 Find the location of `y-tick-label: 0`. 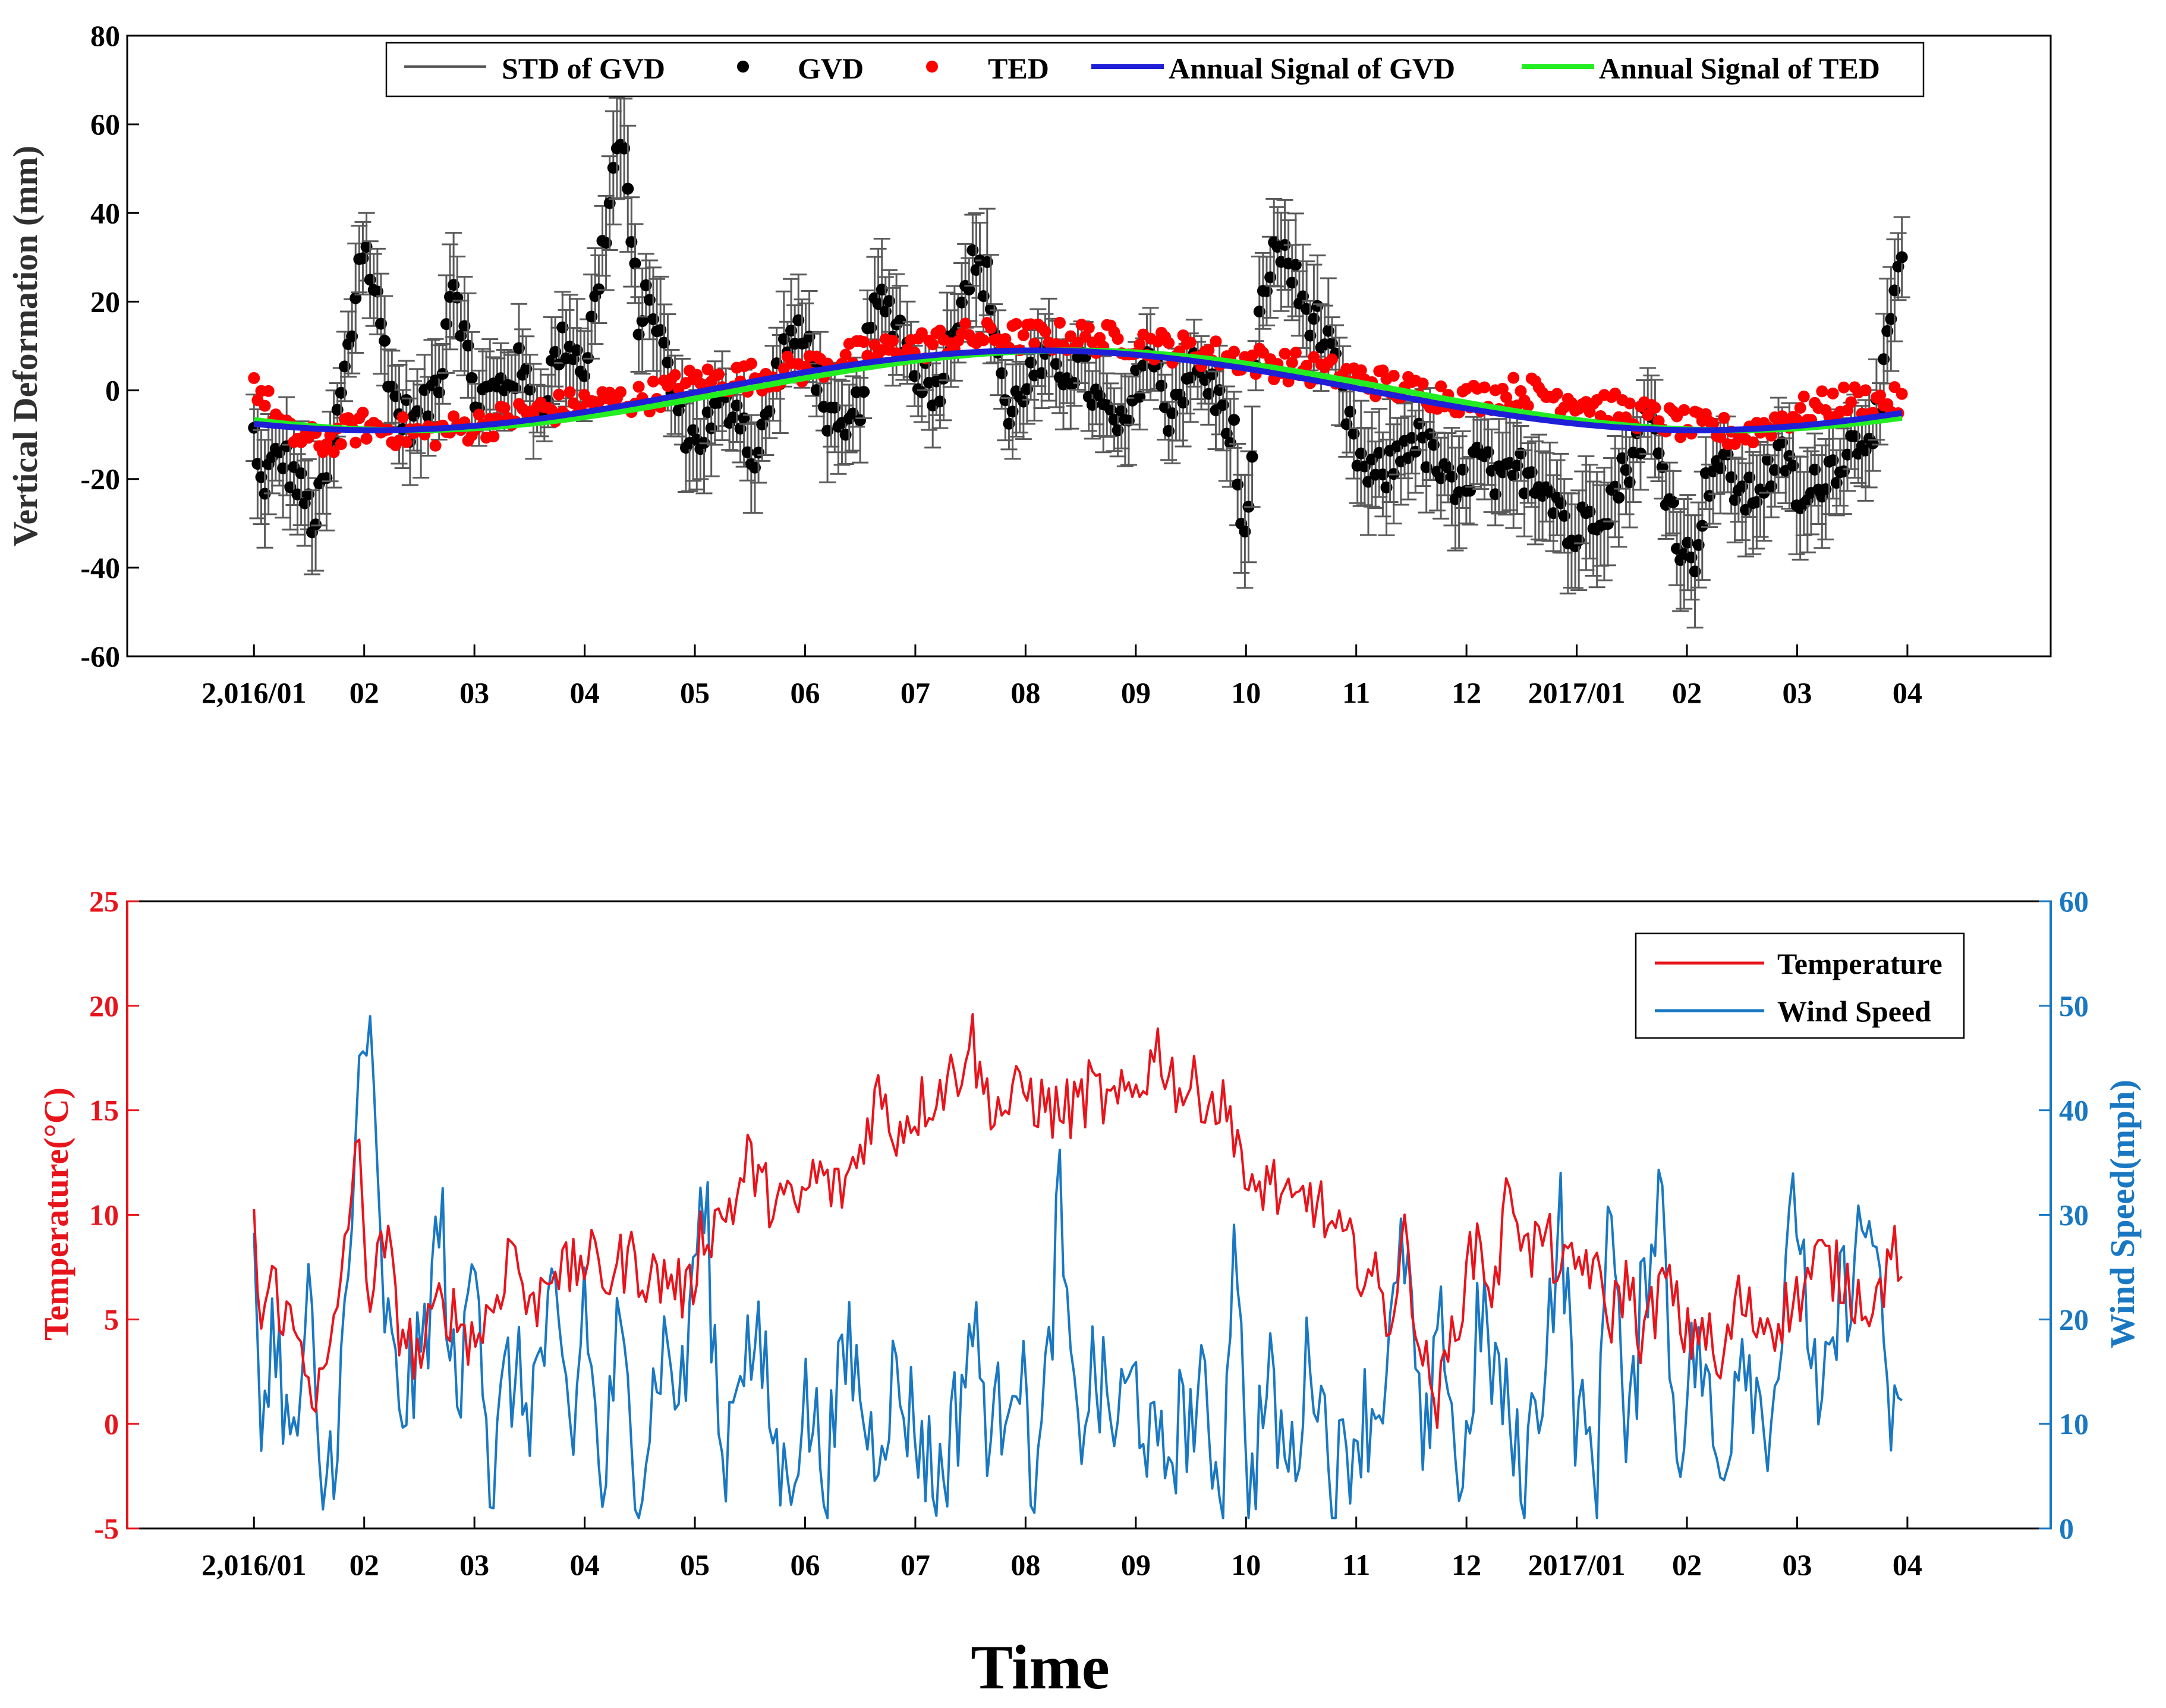

y-tick-label: 0 is located at coordinates (112, 390).